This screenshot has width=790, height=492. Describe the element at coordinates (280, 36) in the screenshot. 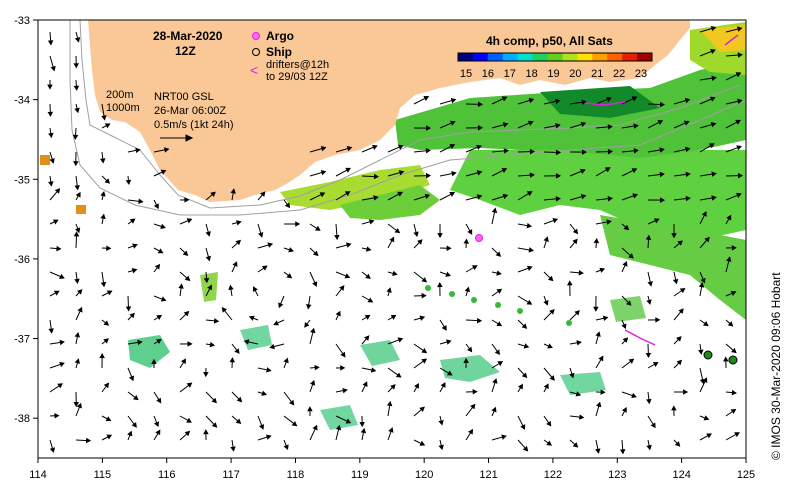

I see `argo-legend-label: Argo` at that location.